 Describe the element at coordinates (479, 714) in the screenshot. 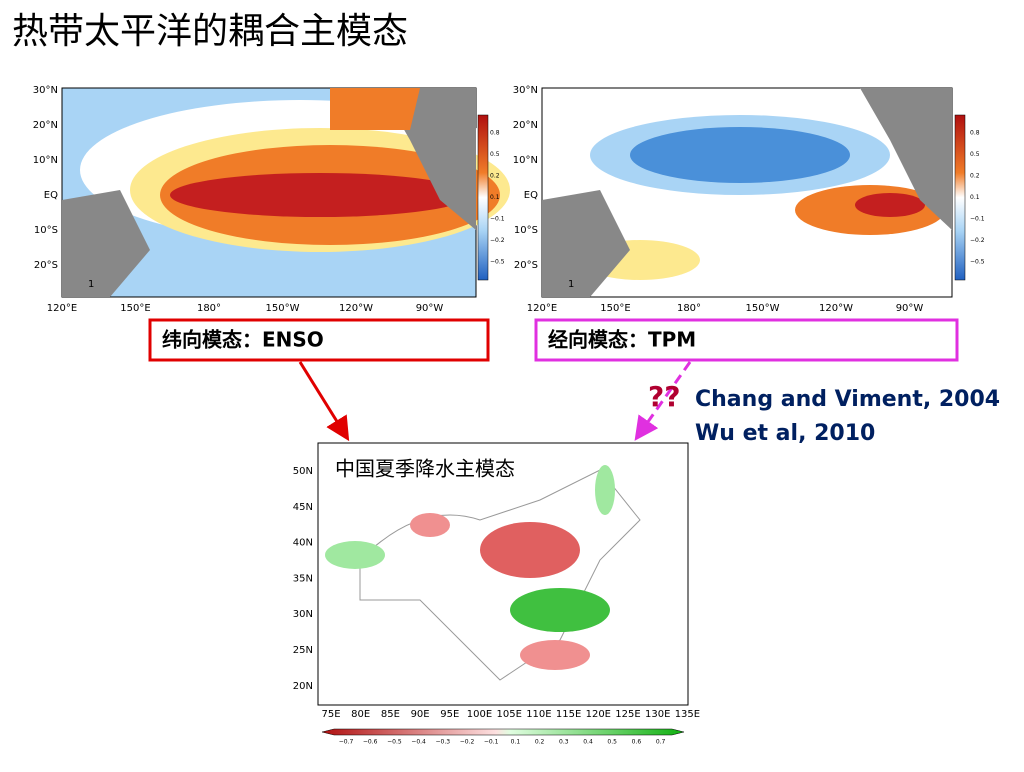

I see `lon-label: 100E` at that location.